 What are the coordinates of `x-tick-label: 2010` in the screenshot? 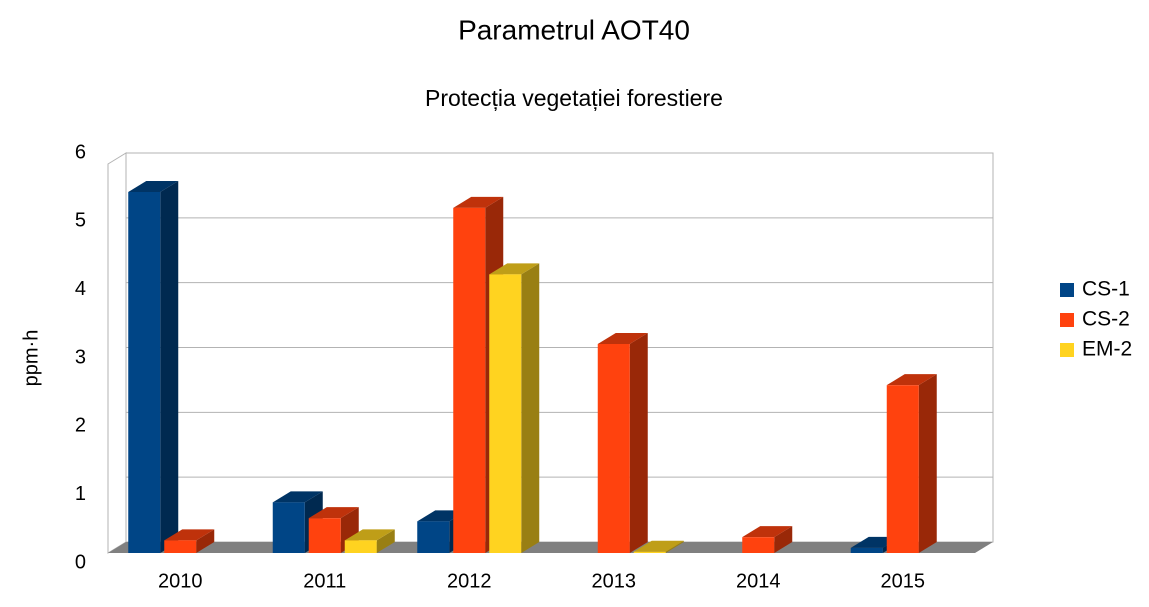 It's located at (180, 581).